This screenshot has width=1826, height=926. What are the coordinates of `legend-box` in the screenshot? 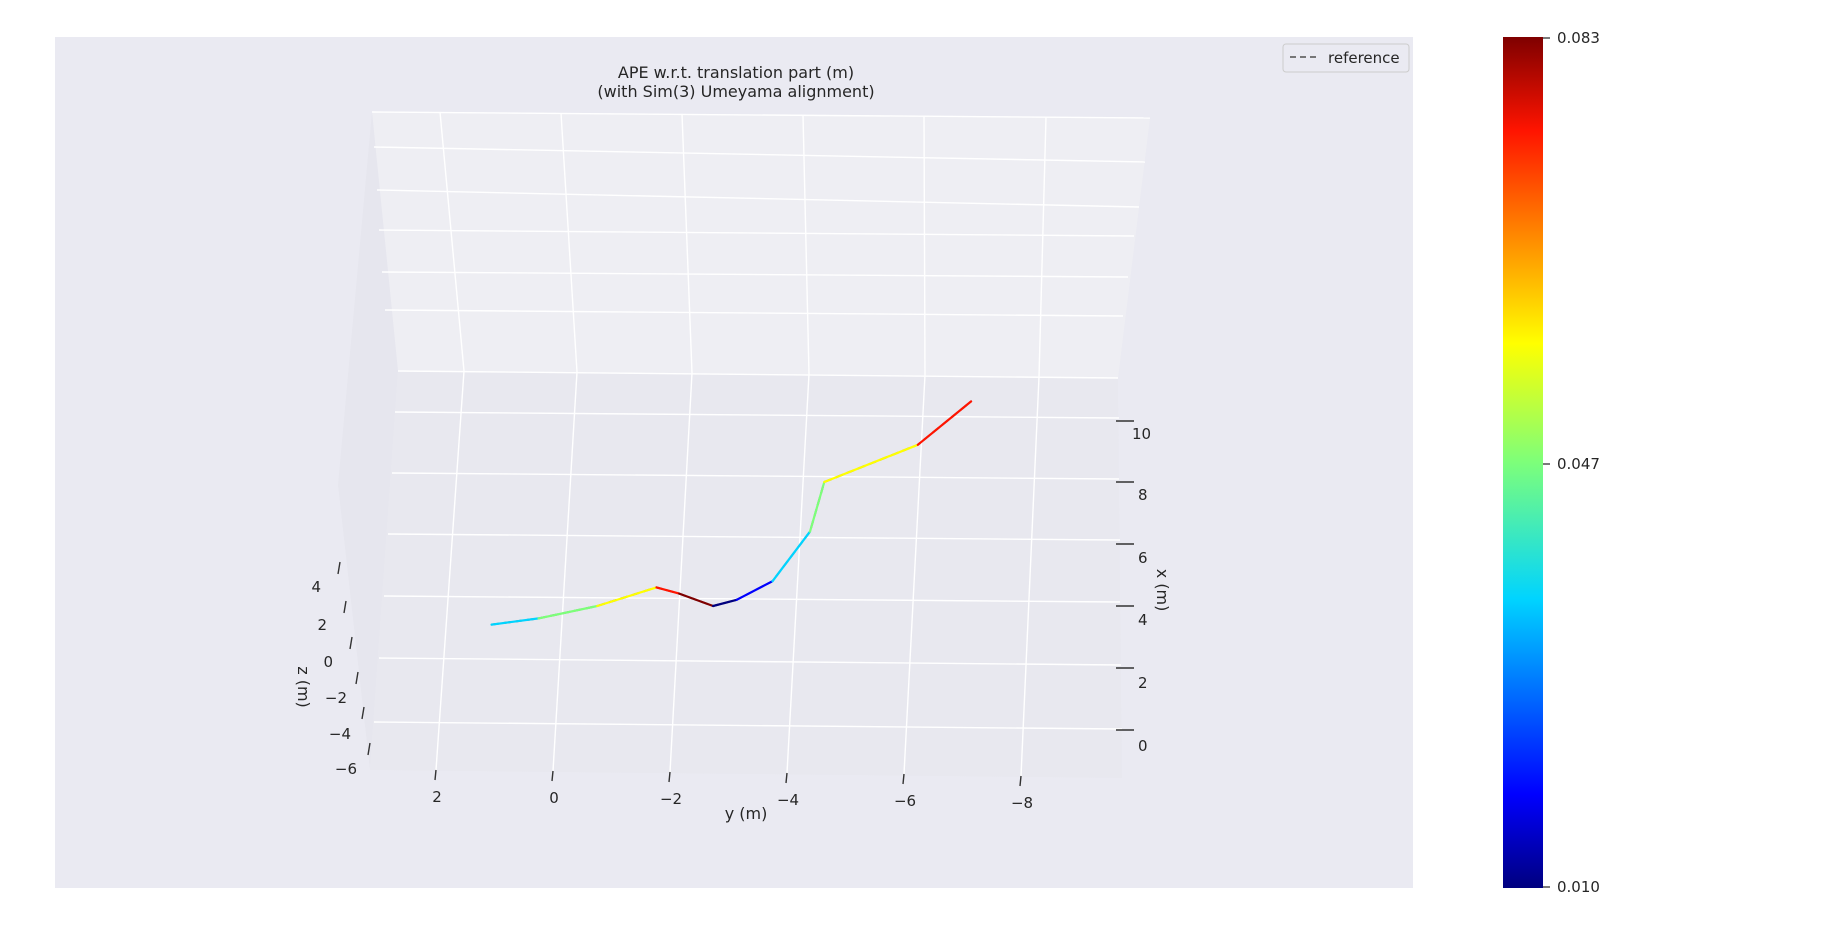 It's located at (1346, 58).